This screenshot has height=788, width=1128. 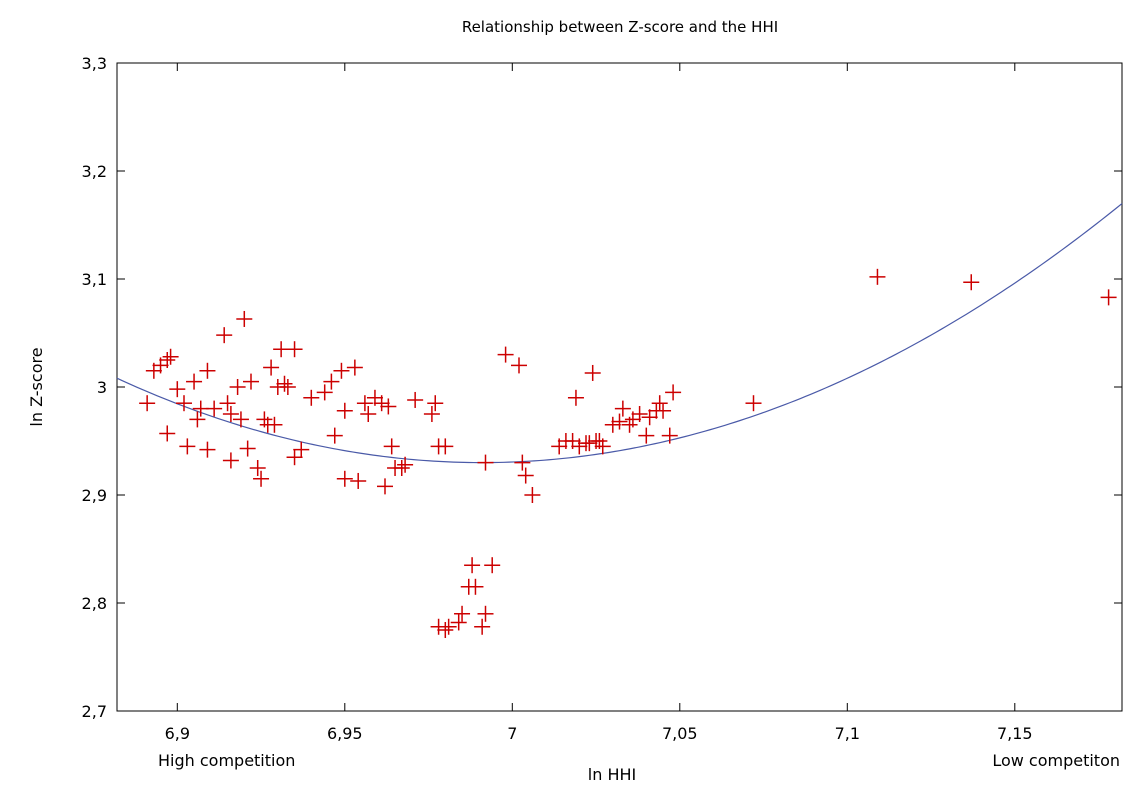 I want to click on y-tick-label: 2,9, so click(x=94, y=495).